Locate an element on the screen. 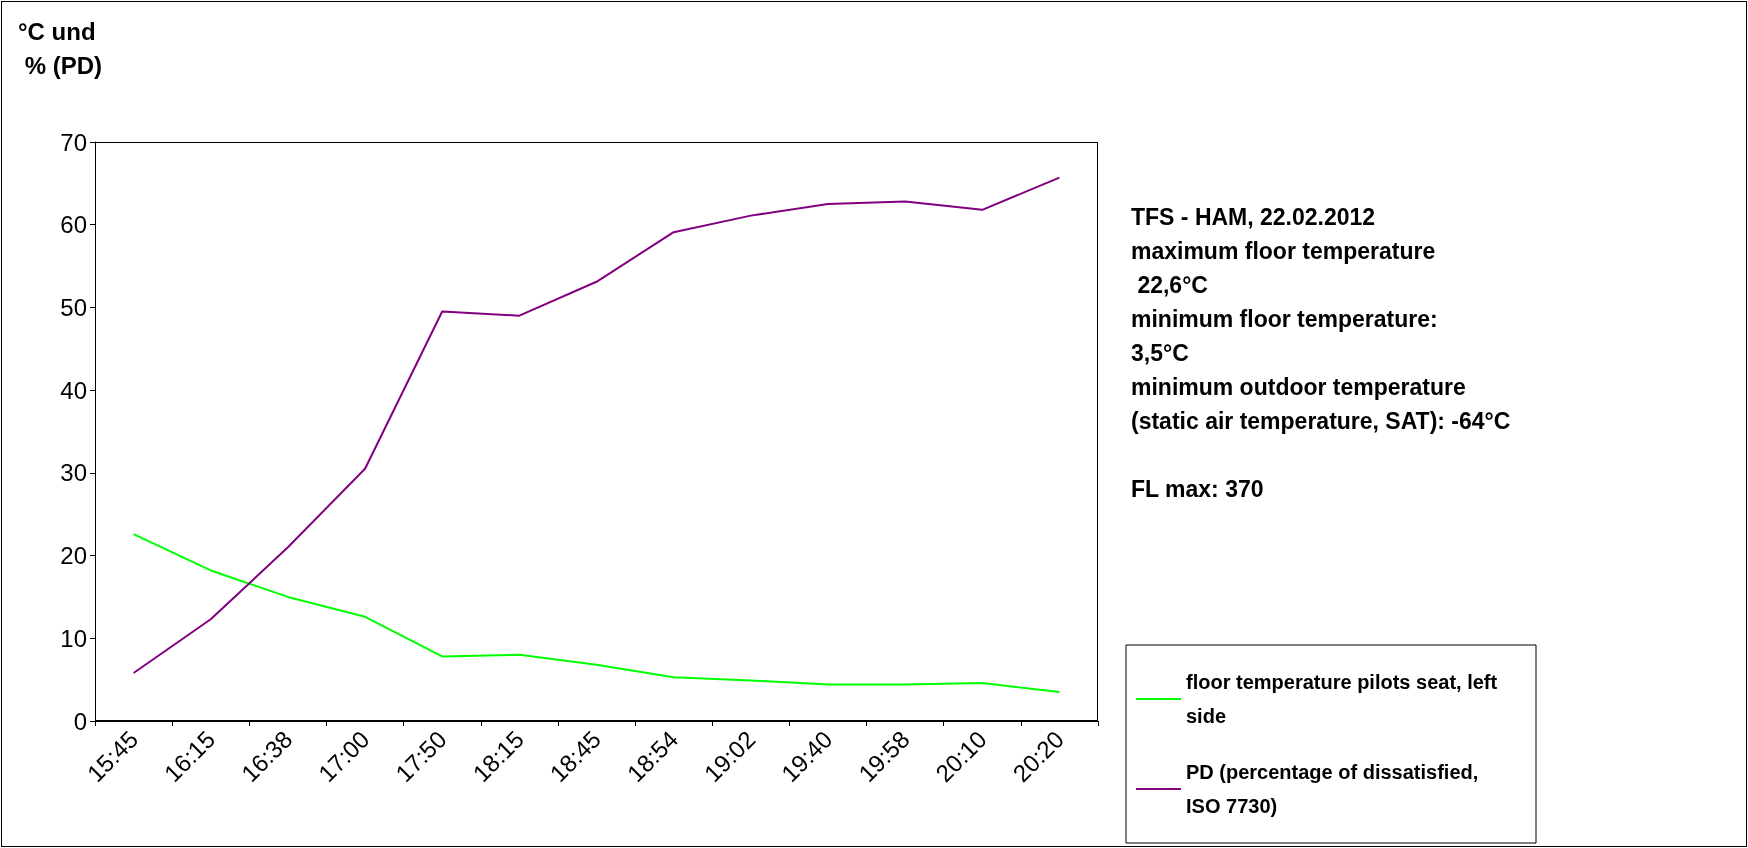 The image size is (1748, 848). y-tick-label: 70 is located at coordinates (73, 142).